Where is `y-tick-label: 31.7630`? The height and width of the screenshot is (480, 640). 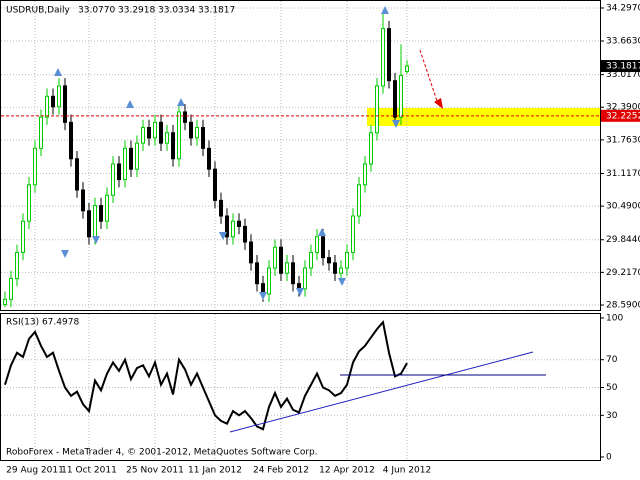
y-tick-label: 31.7630 is located at coordinates (623, 140).